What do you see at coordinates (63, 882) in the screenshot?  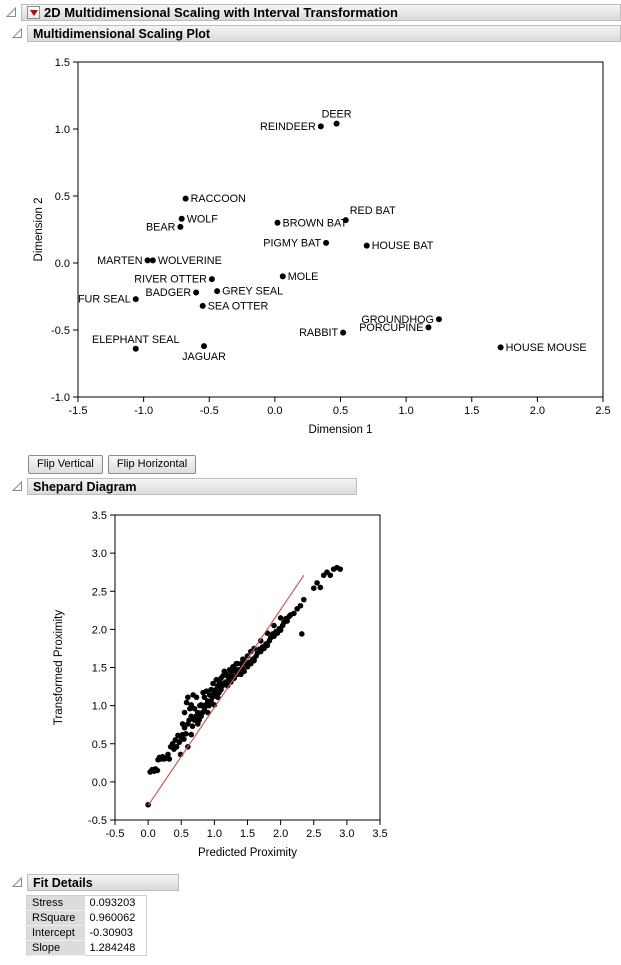 I see `fit-section-title: Fit Details` at bounding box center [63, 882].